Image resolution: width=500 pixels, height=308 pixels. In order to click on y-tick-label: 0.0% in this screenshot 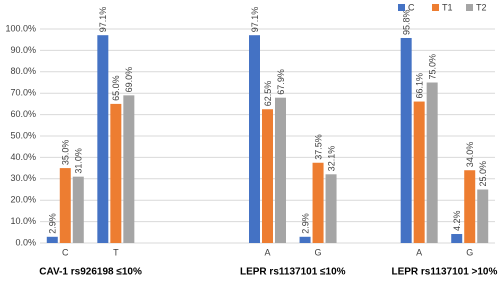, I will do `click(25, 242)`.